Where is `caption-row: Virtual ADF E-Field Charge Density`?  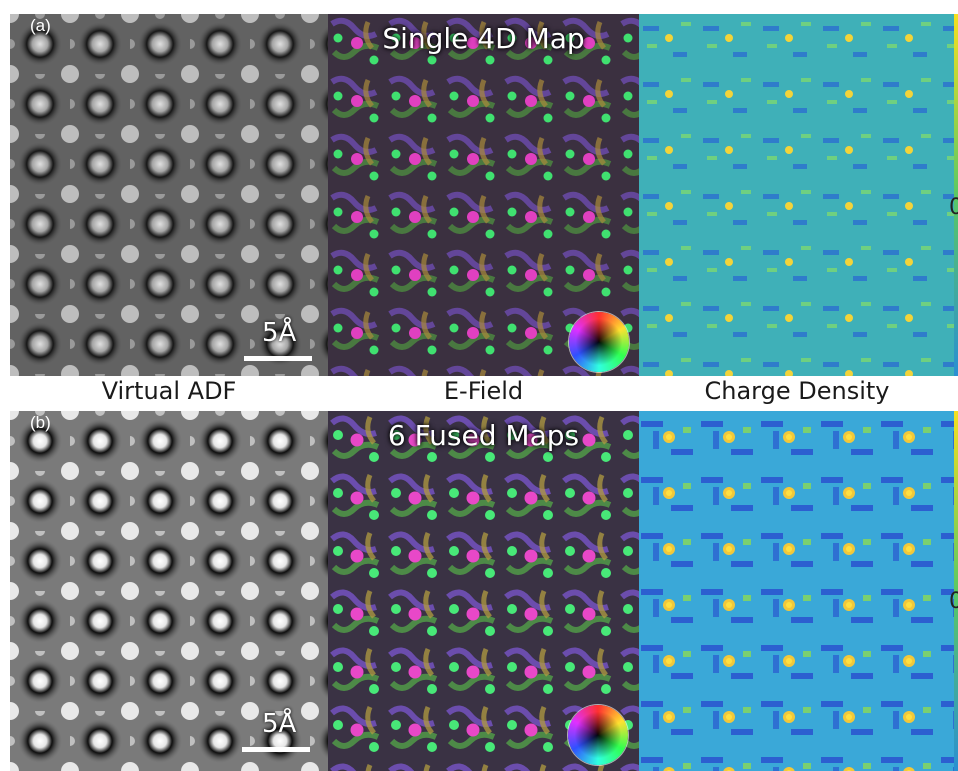
caption-row: Virtual ADF E-Field Charge Density is located at coordinates (479, 394).